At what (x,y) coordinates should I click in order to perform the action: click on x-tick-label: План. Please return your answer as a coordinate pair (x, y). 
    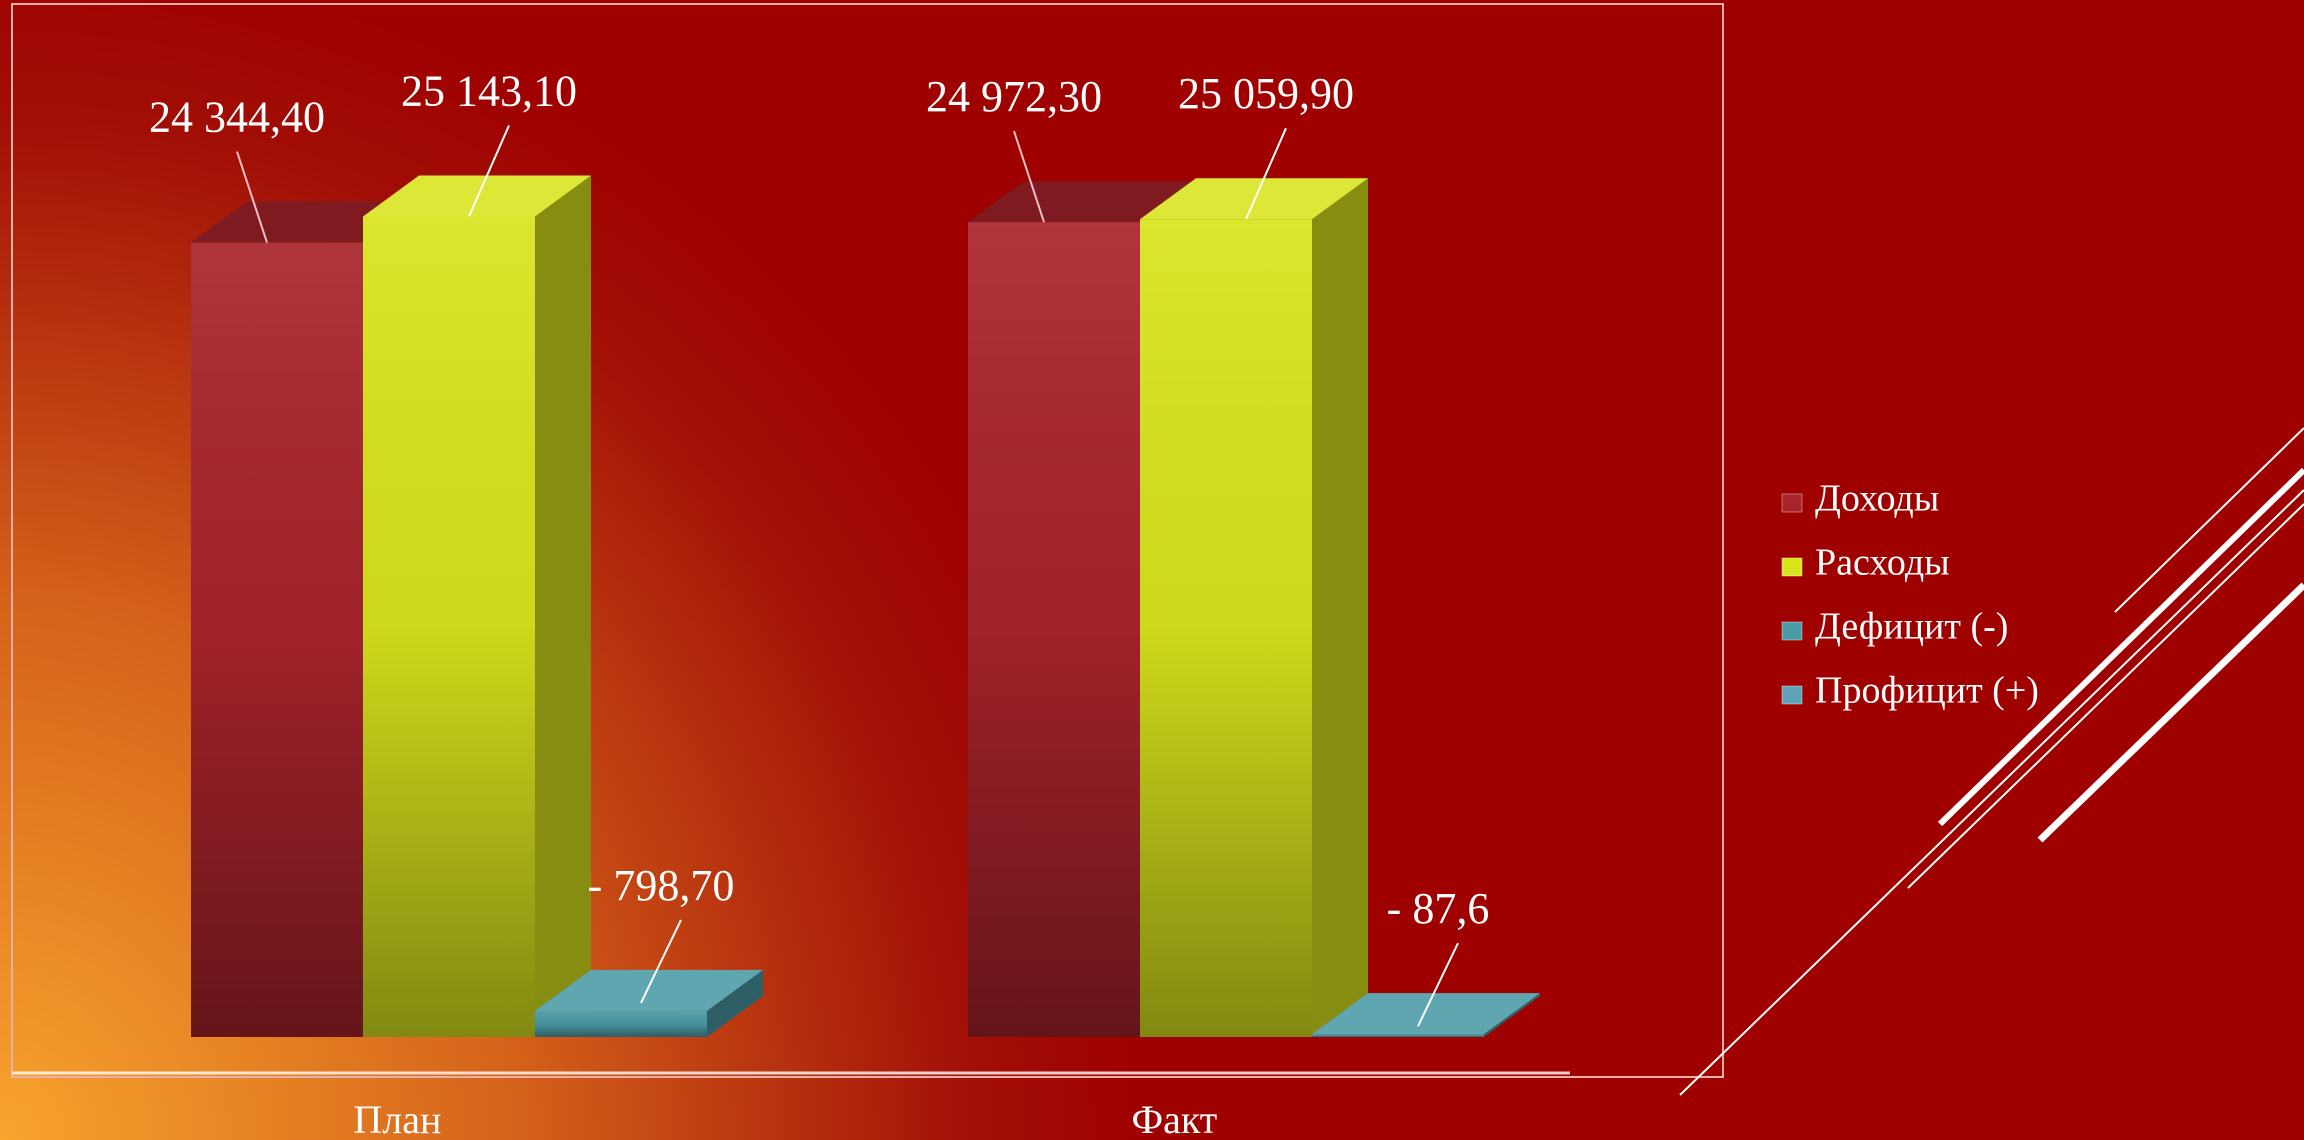
    Looking at the image, I should click on (397, 1118).